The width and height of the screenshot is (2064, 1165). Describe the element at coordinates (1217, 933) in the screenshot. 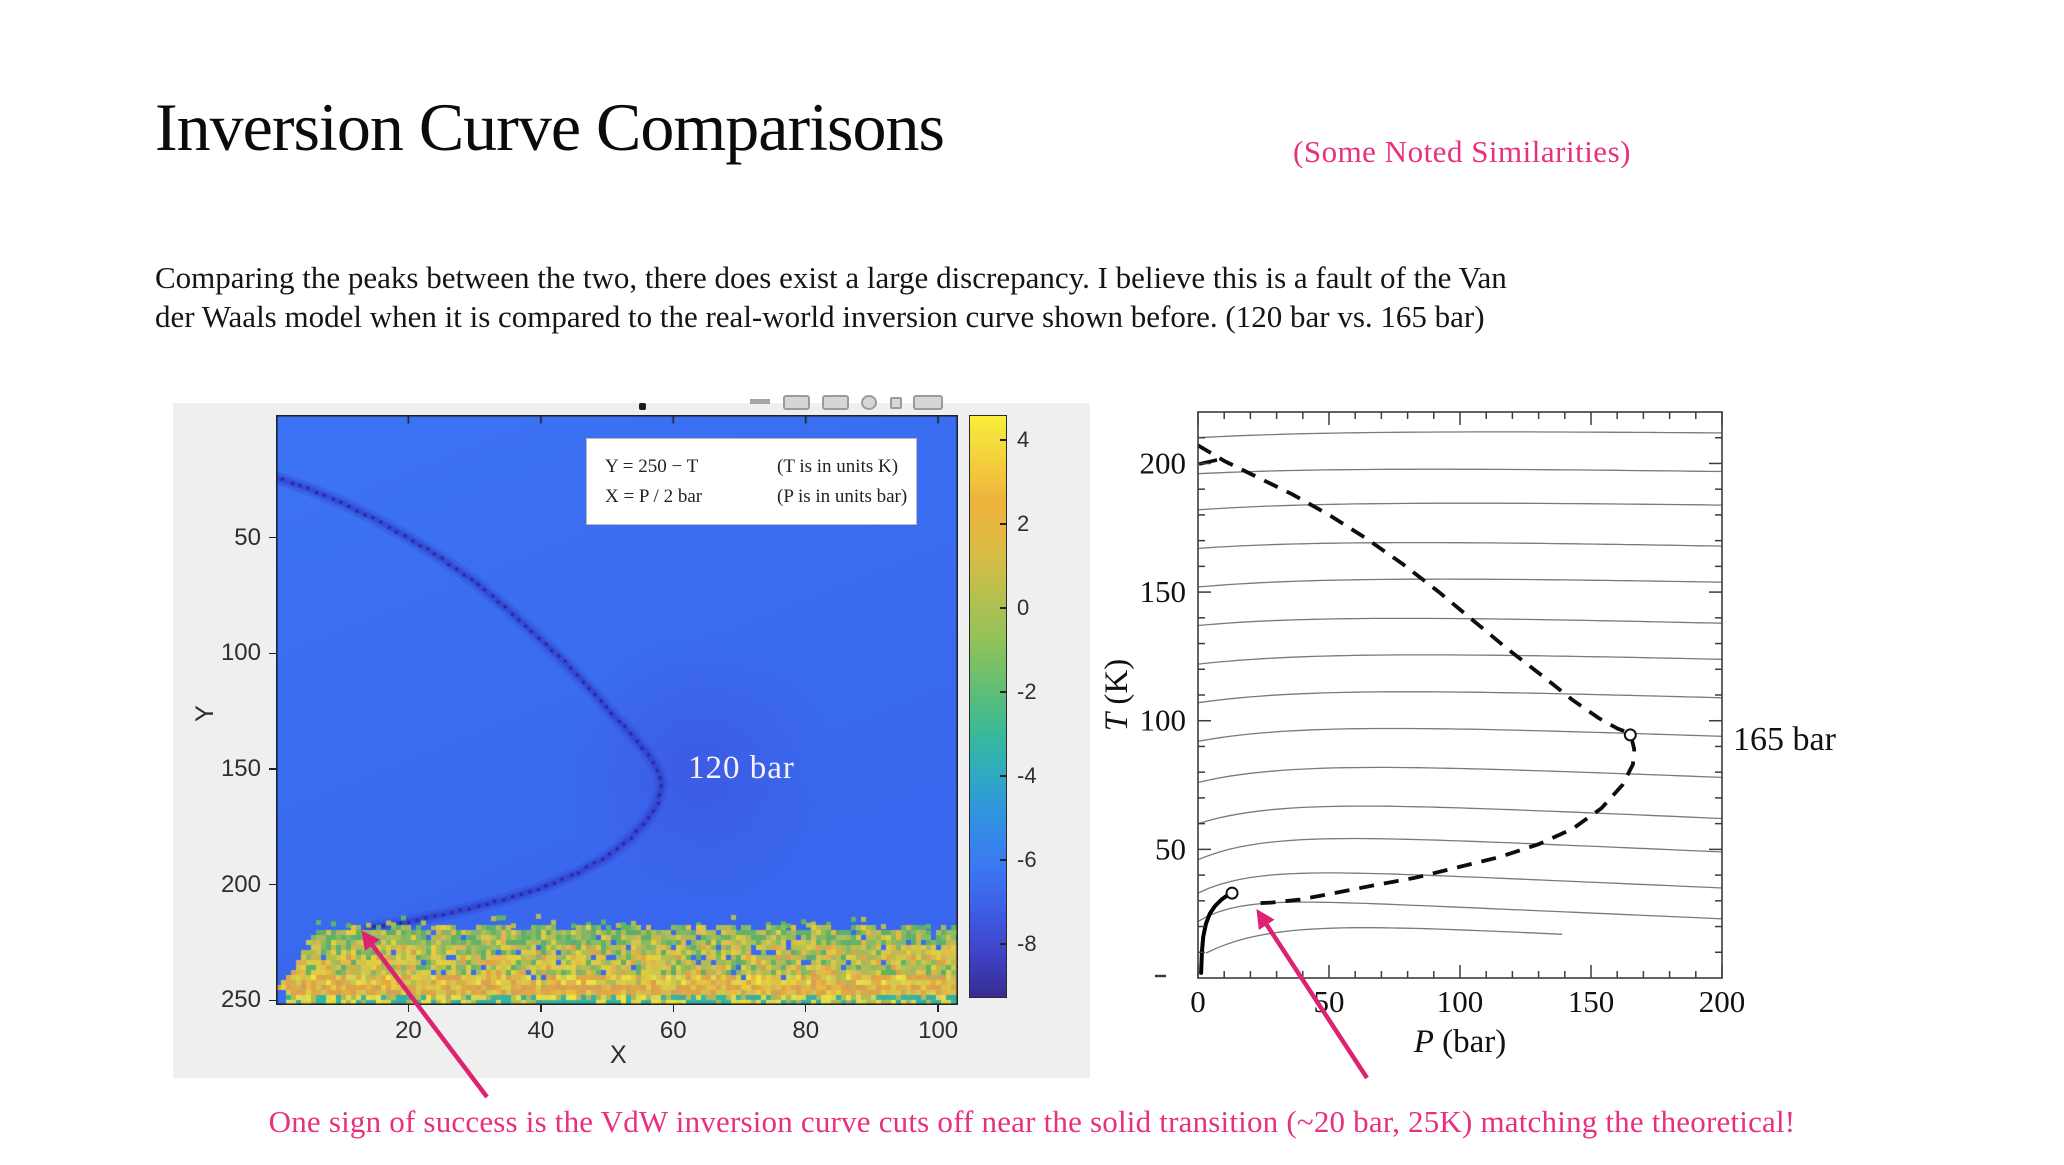

I see `solid-transition-curve` at that location.